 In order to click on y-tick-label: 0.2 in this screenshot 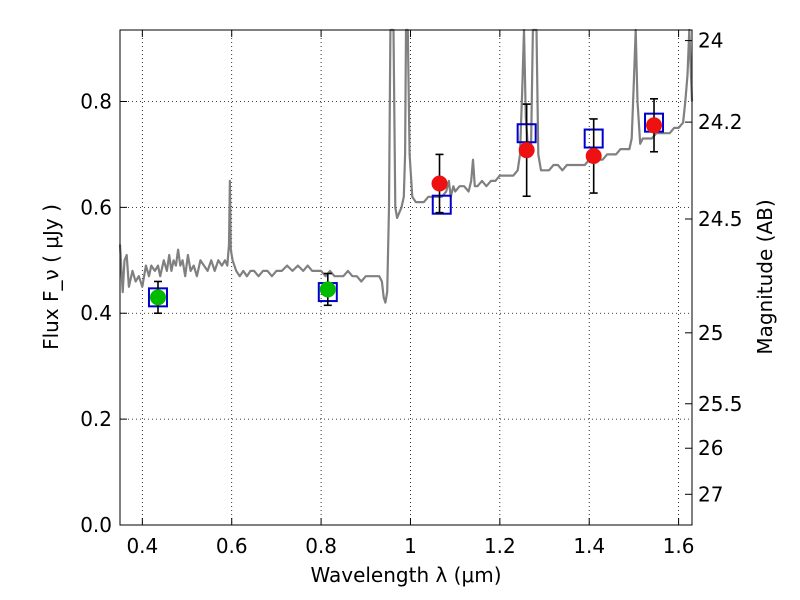, I will do `click(96, 419)`.